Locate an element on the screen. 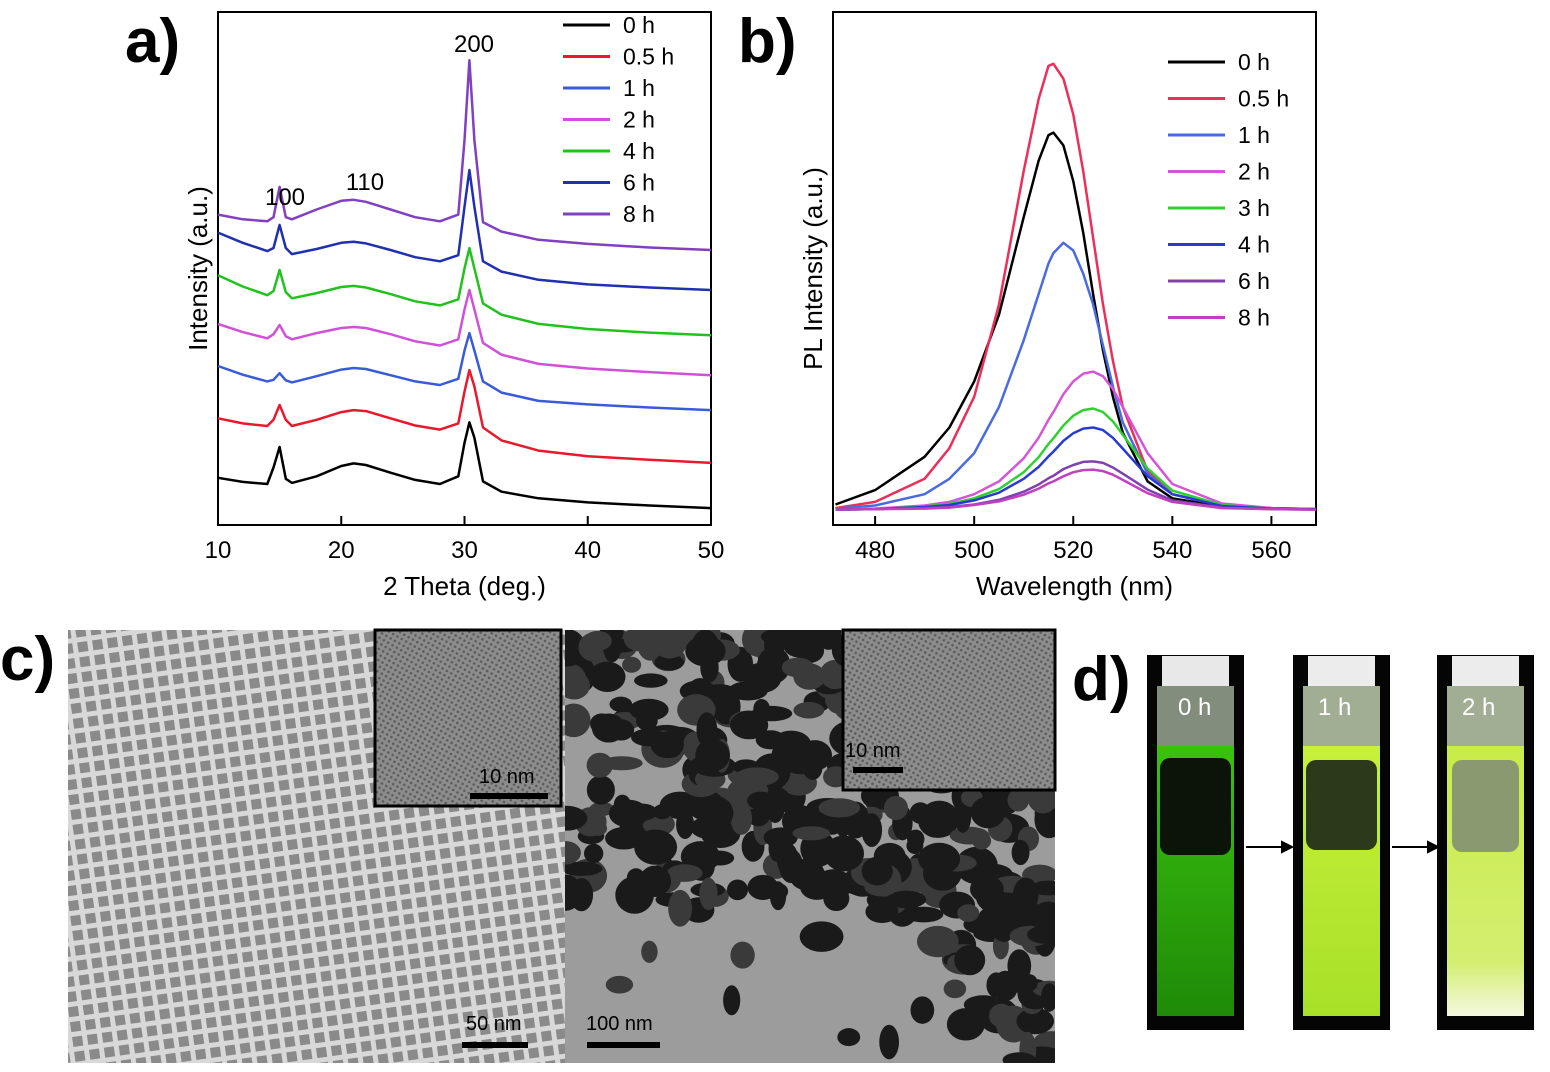 The image size is (1550, 1072). vial: 0 h is located at coordinates (1195, 842).